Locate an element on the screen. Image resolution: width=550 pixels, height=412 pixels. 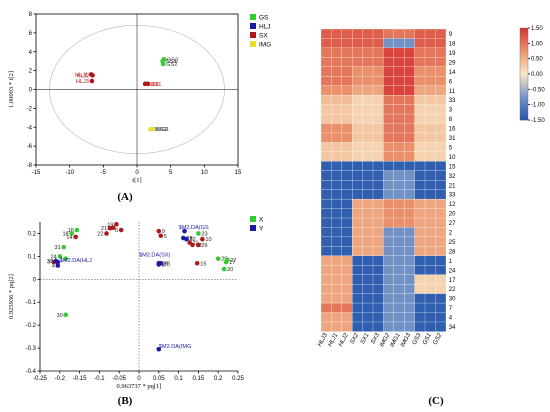
x-tick-label: -0.25 is located at coordinates (40, 379).